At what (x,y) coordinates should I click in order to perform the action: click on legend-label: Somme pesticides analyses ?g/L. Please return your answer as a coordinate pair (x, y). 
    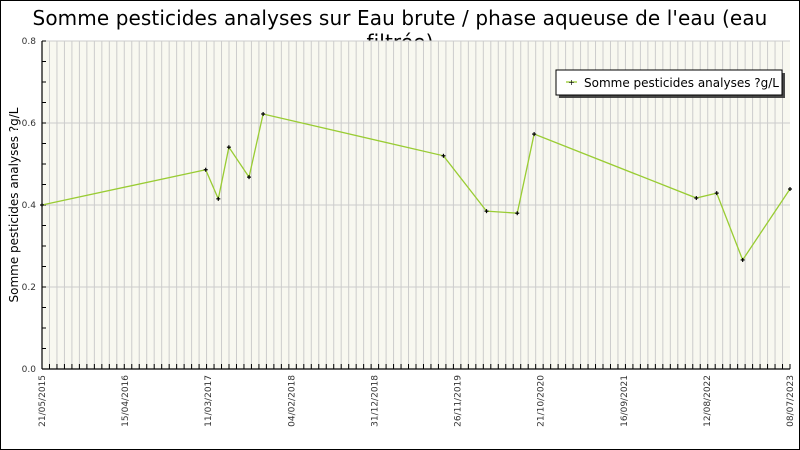
    Looking at the image, I should click on (681, 83).